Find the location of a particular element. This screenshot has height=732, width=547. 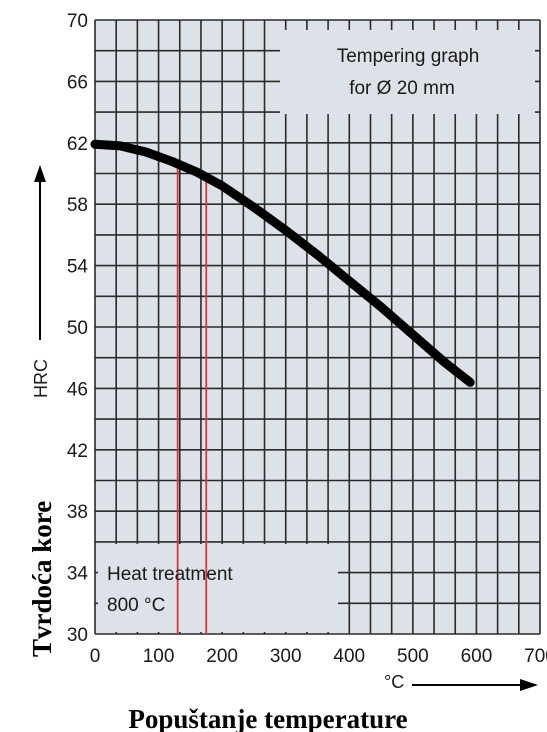

bottom-annotation-box is located at coordinates (218, 588).